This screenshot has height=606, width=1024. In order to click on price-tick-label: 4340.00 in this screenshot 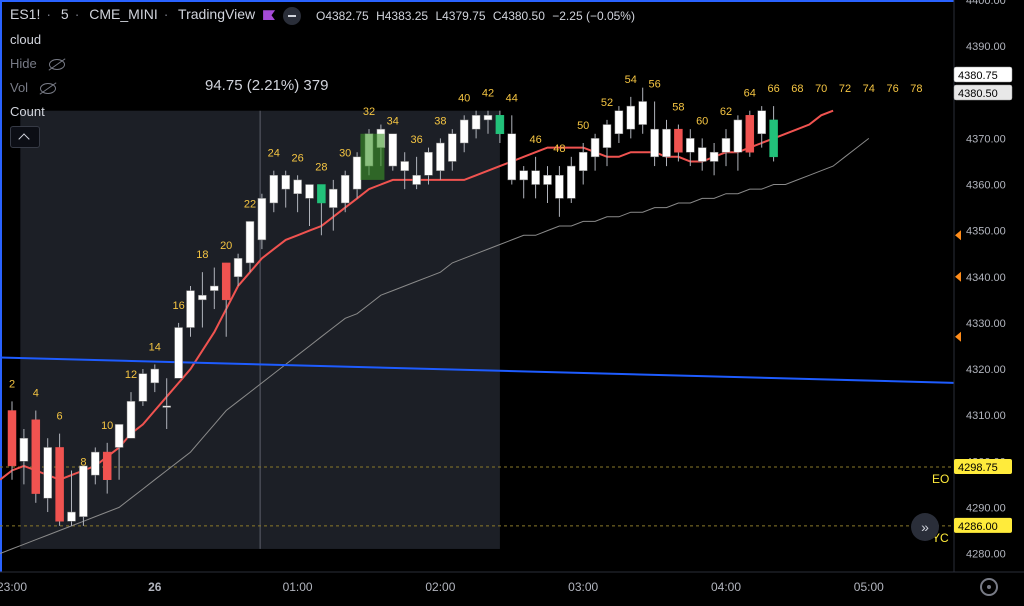, I will do `click(986, 278)`.